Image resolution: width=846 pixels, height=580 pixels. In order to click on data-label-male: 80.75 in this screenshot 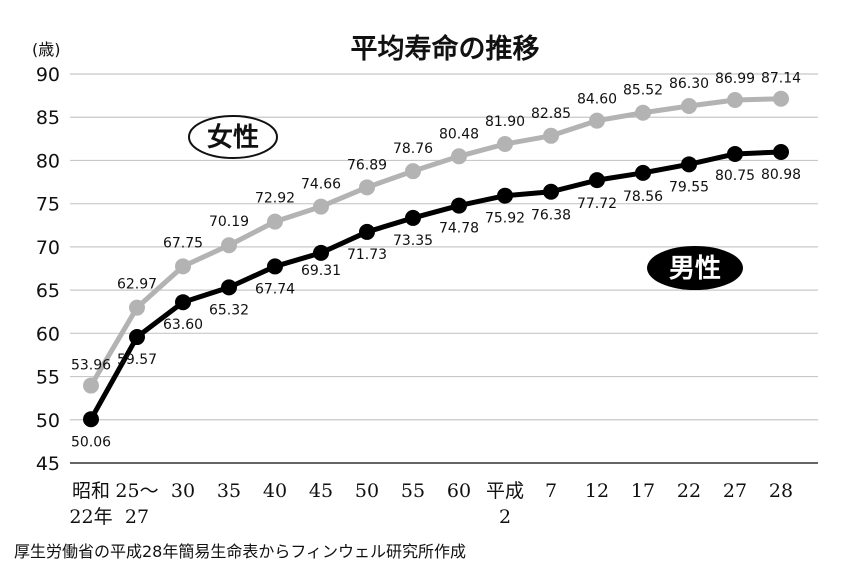, I will do `click(735, 176)`.